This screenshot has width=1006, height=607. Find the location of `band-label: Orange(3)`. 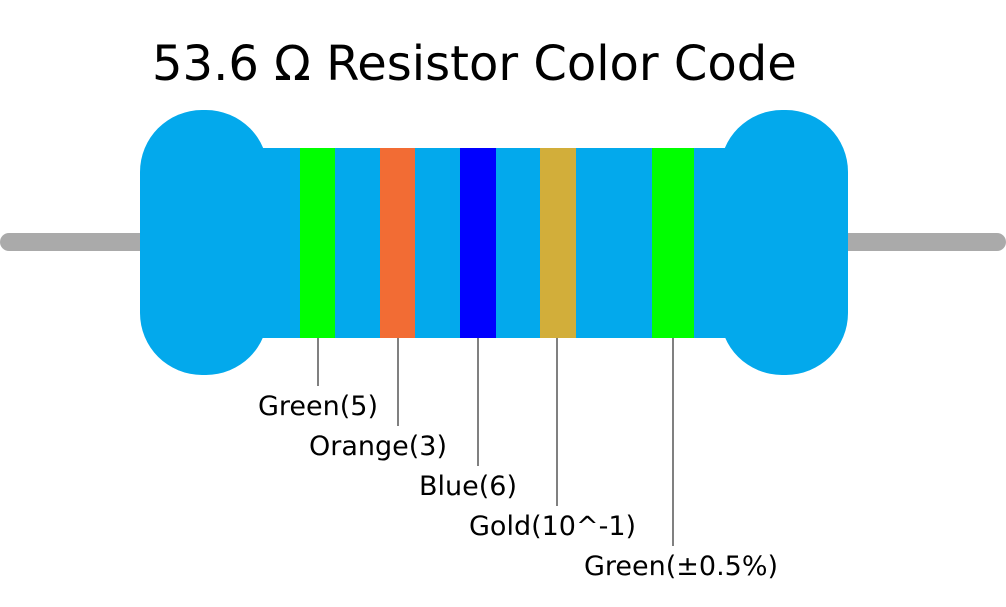

band-label: Orange(3) is located at coordinates (378, 446).